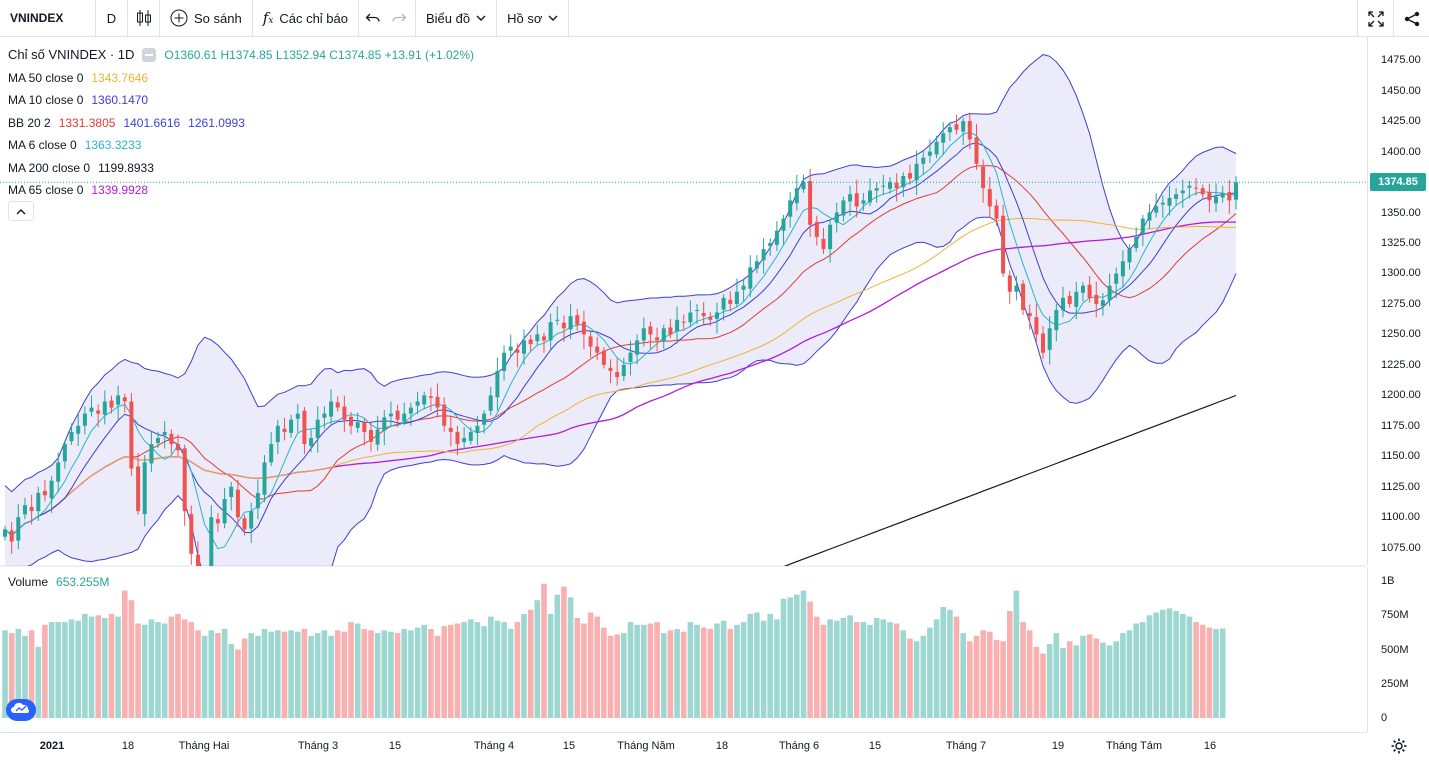 Image resolution: width=1429 pixels, height=760 pixels. I want to click on tradingview-logo, so click(21, 710).